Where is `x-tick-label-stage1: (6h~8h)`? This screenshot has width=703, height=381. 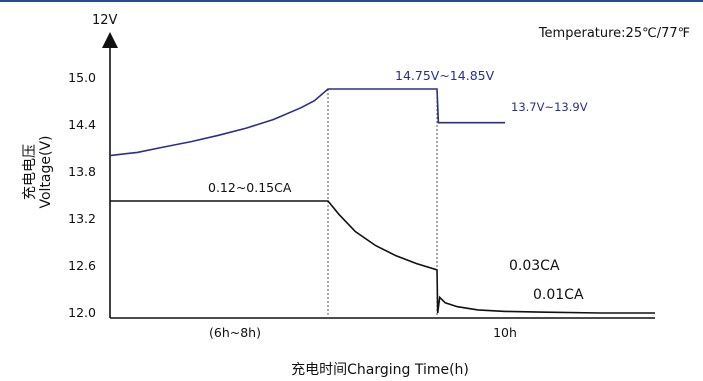
x-tick-label-stage1: (6h~8h) is located at coordinates (235, 332).